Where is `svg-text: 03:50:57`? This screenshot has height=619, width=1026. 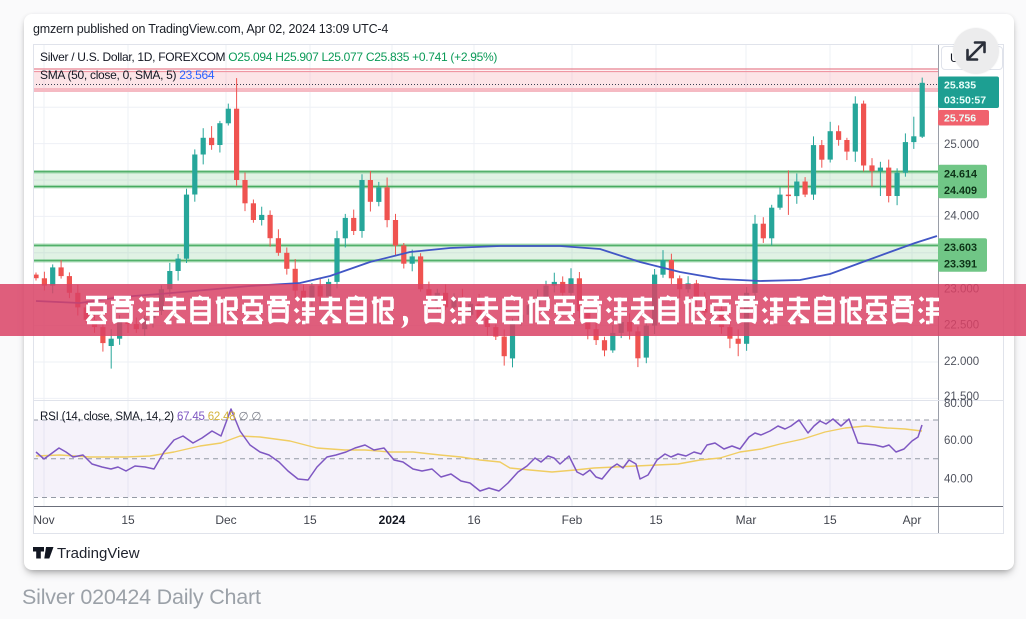 svg-text: 03:50:57 is located at coordinates (965, 101).